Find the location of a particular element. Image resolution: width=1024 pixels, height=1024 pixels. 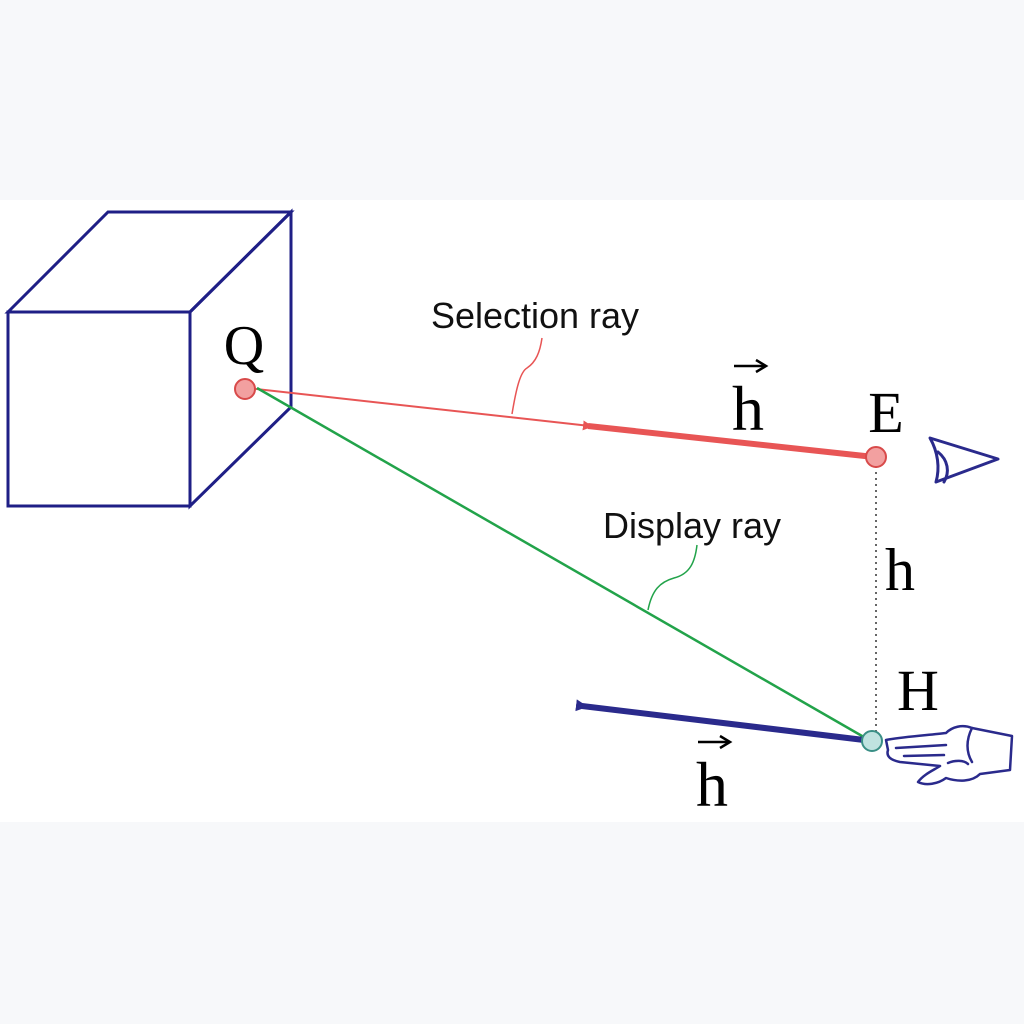

eye-icon is located at coordinates (964, 460).